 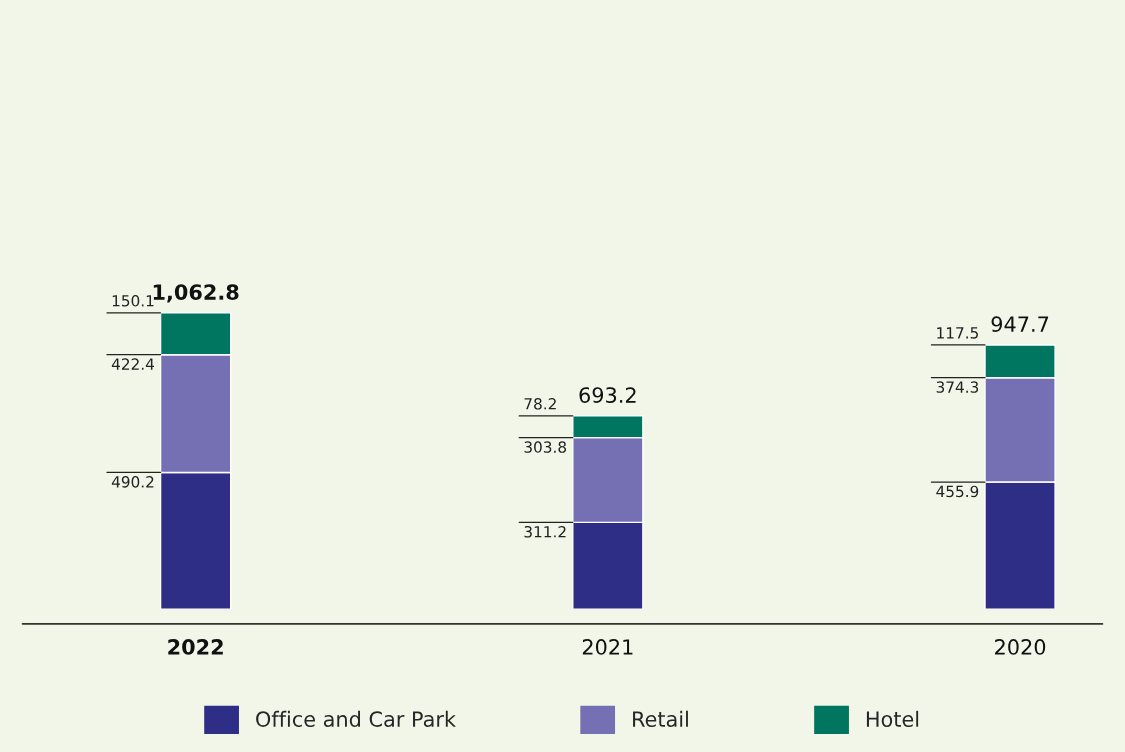 What do you see at coordinates (660, 718) in the screenshot?
I see `legend-label: Retail` at bounding box center [660, 718].